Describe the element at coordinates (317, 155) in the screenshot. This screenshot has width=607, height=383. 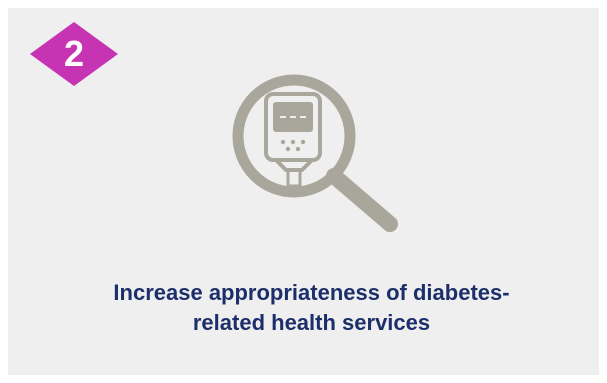
I see `magnifier-glucometer-icon` at that location.